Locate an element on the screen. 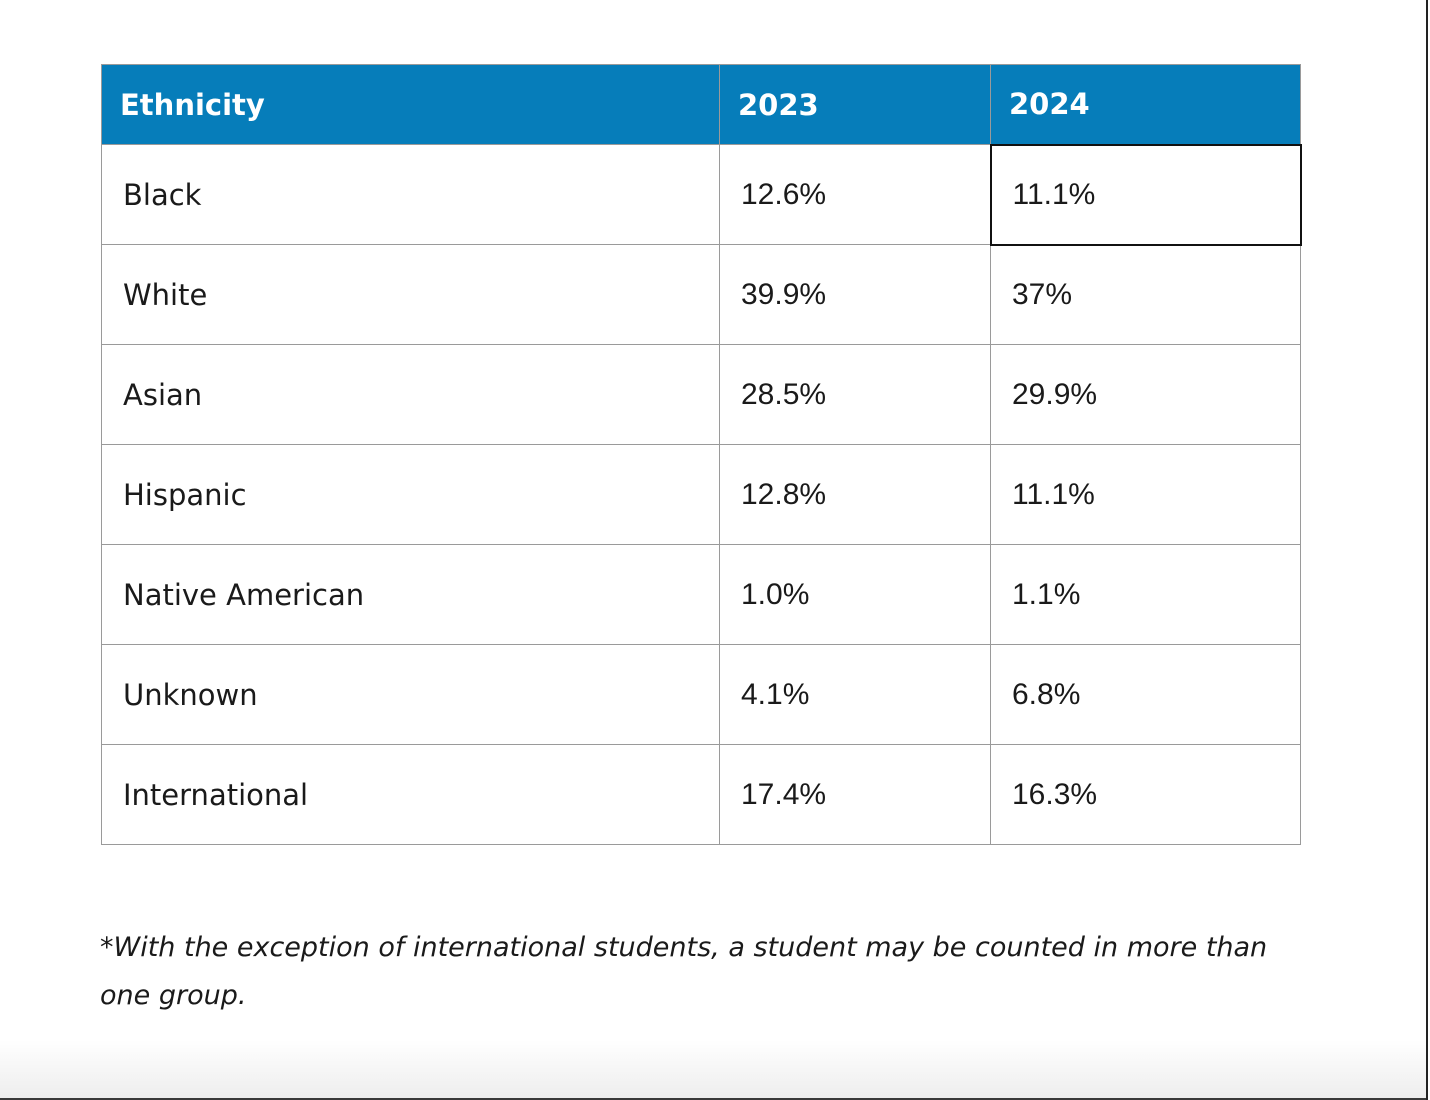 The height and width of the screenshot is (1100, 1430). ethnicity-cell: Hispanic is located at coordinates (410, 494).